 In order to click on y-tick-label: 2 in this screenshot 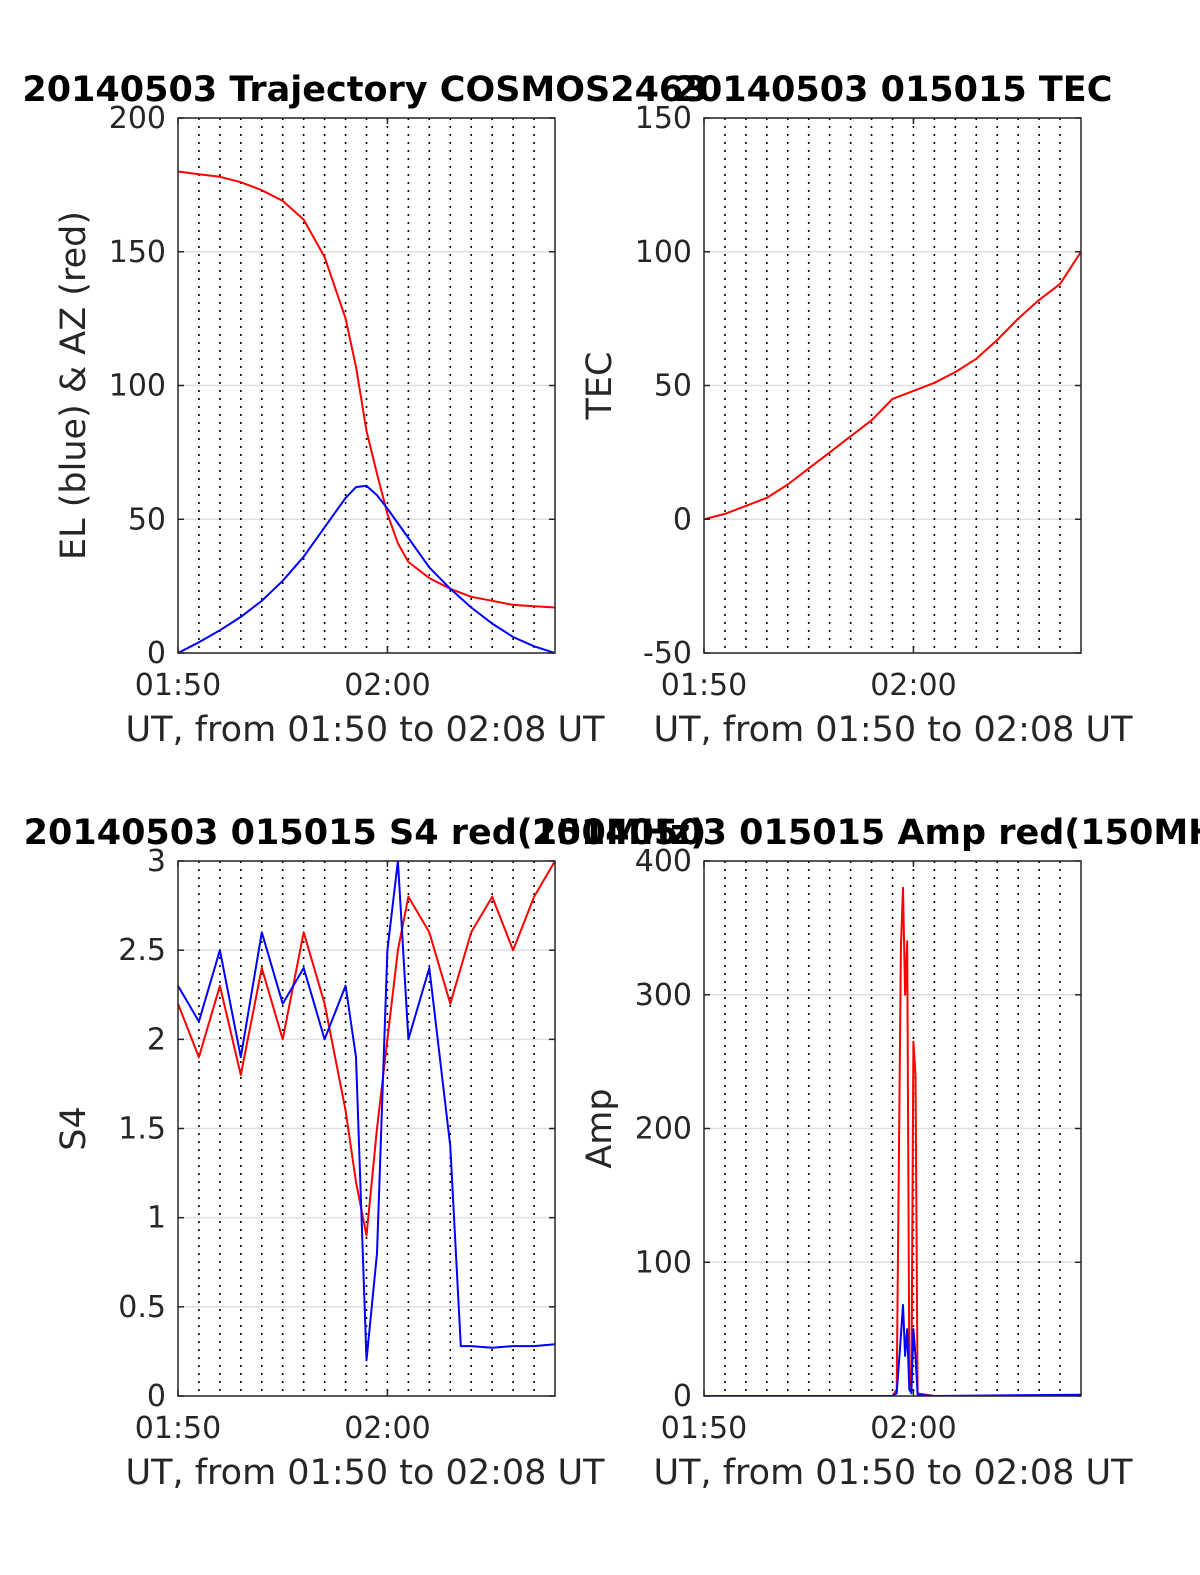, I will do `click(156, 1039)`.